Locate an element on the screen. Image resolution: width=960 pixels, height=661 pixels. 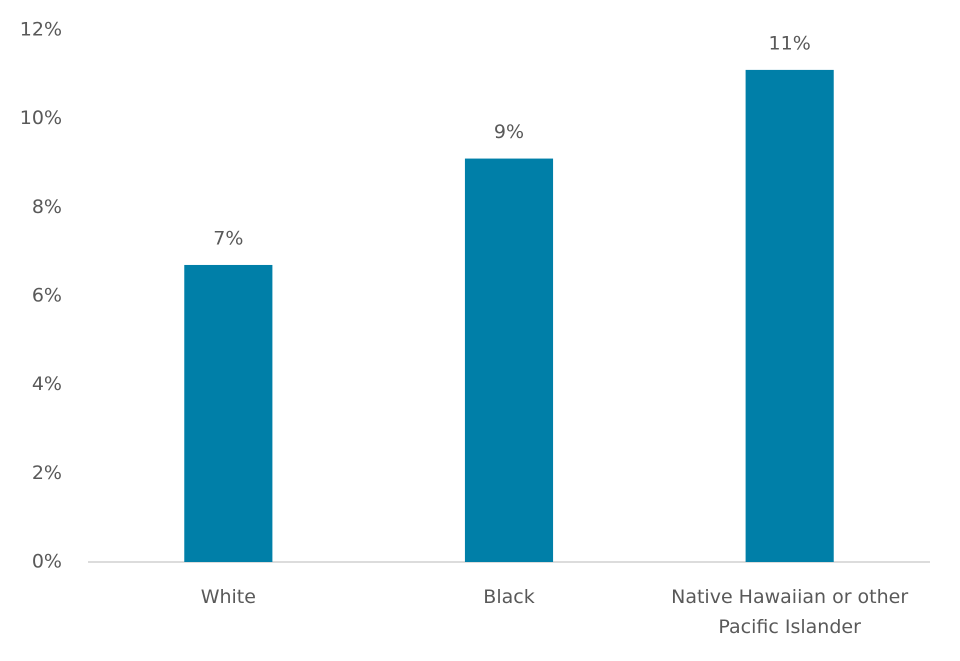
y-tick-label: 2% is located at coordinates (47, 473).